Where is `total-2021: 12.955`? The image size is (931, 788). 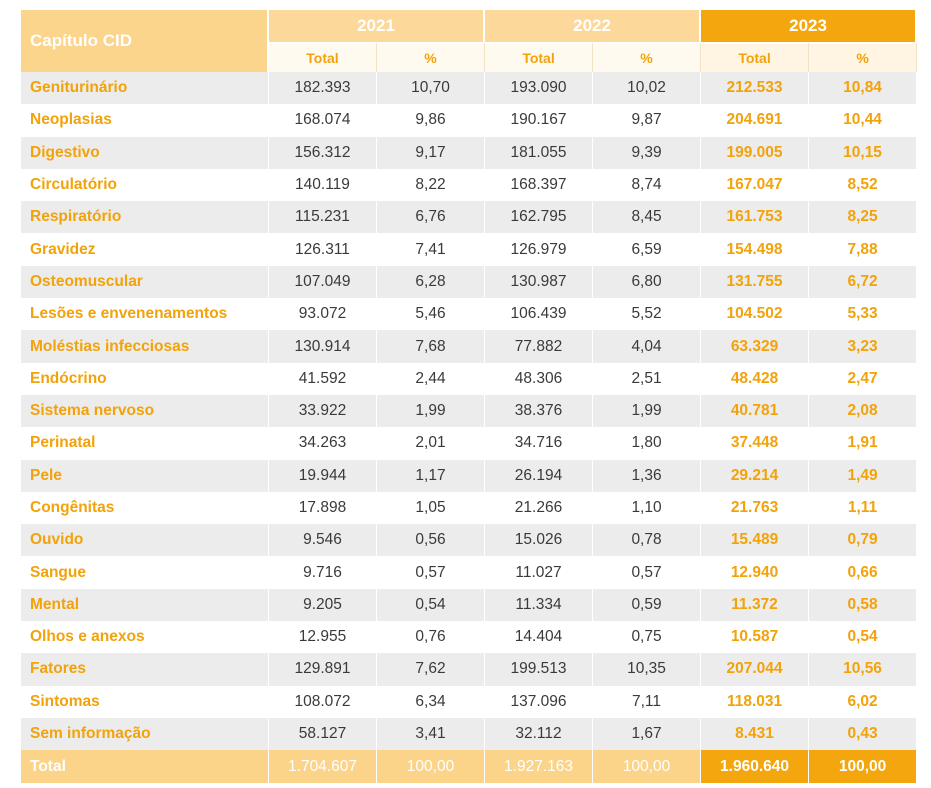 total-2021: 12.955 is located at coordinates (323, 637).